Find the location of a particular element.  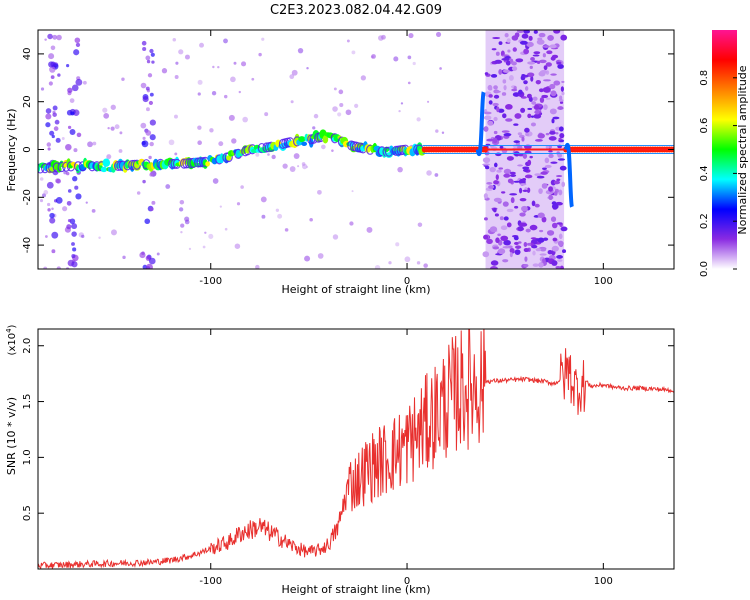

snr-y-tick-label: 1.0 is located at coordinates (27, 457).